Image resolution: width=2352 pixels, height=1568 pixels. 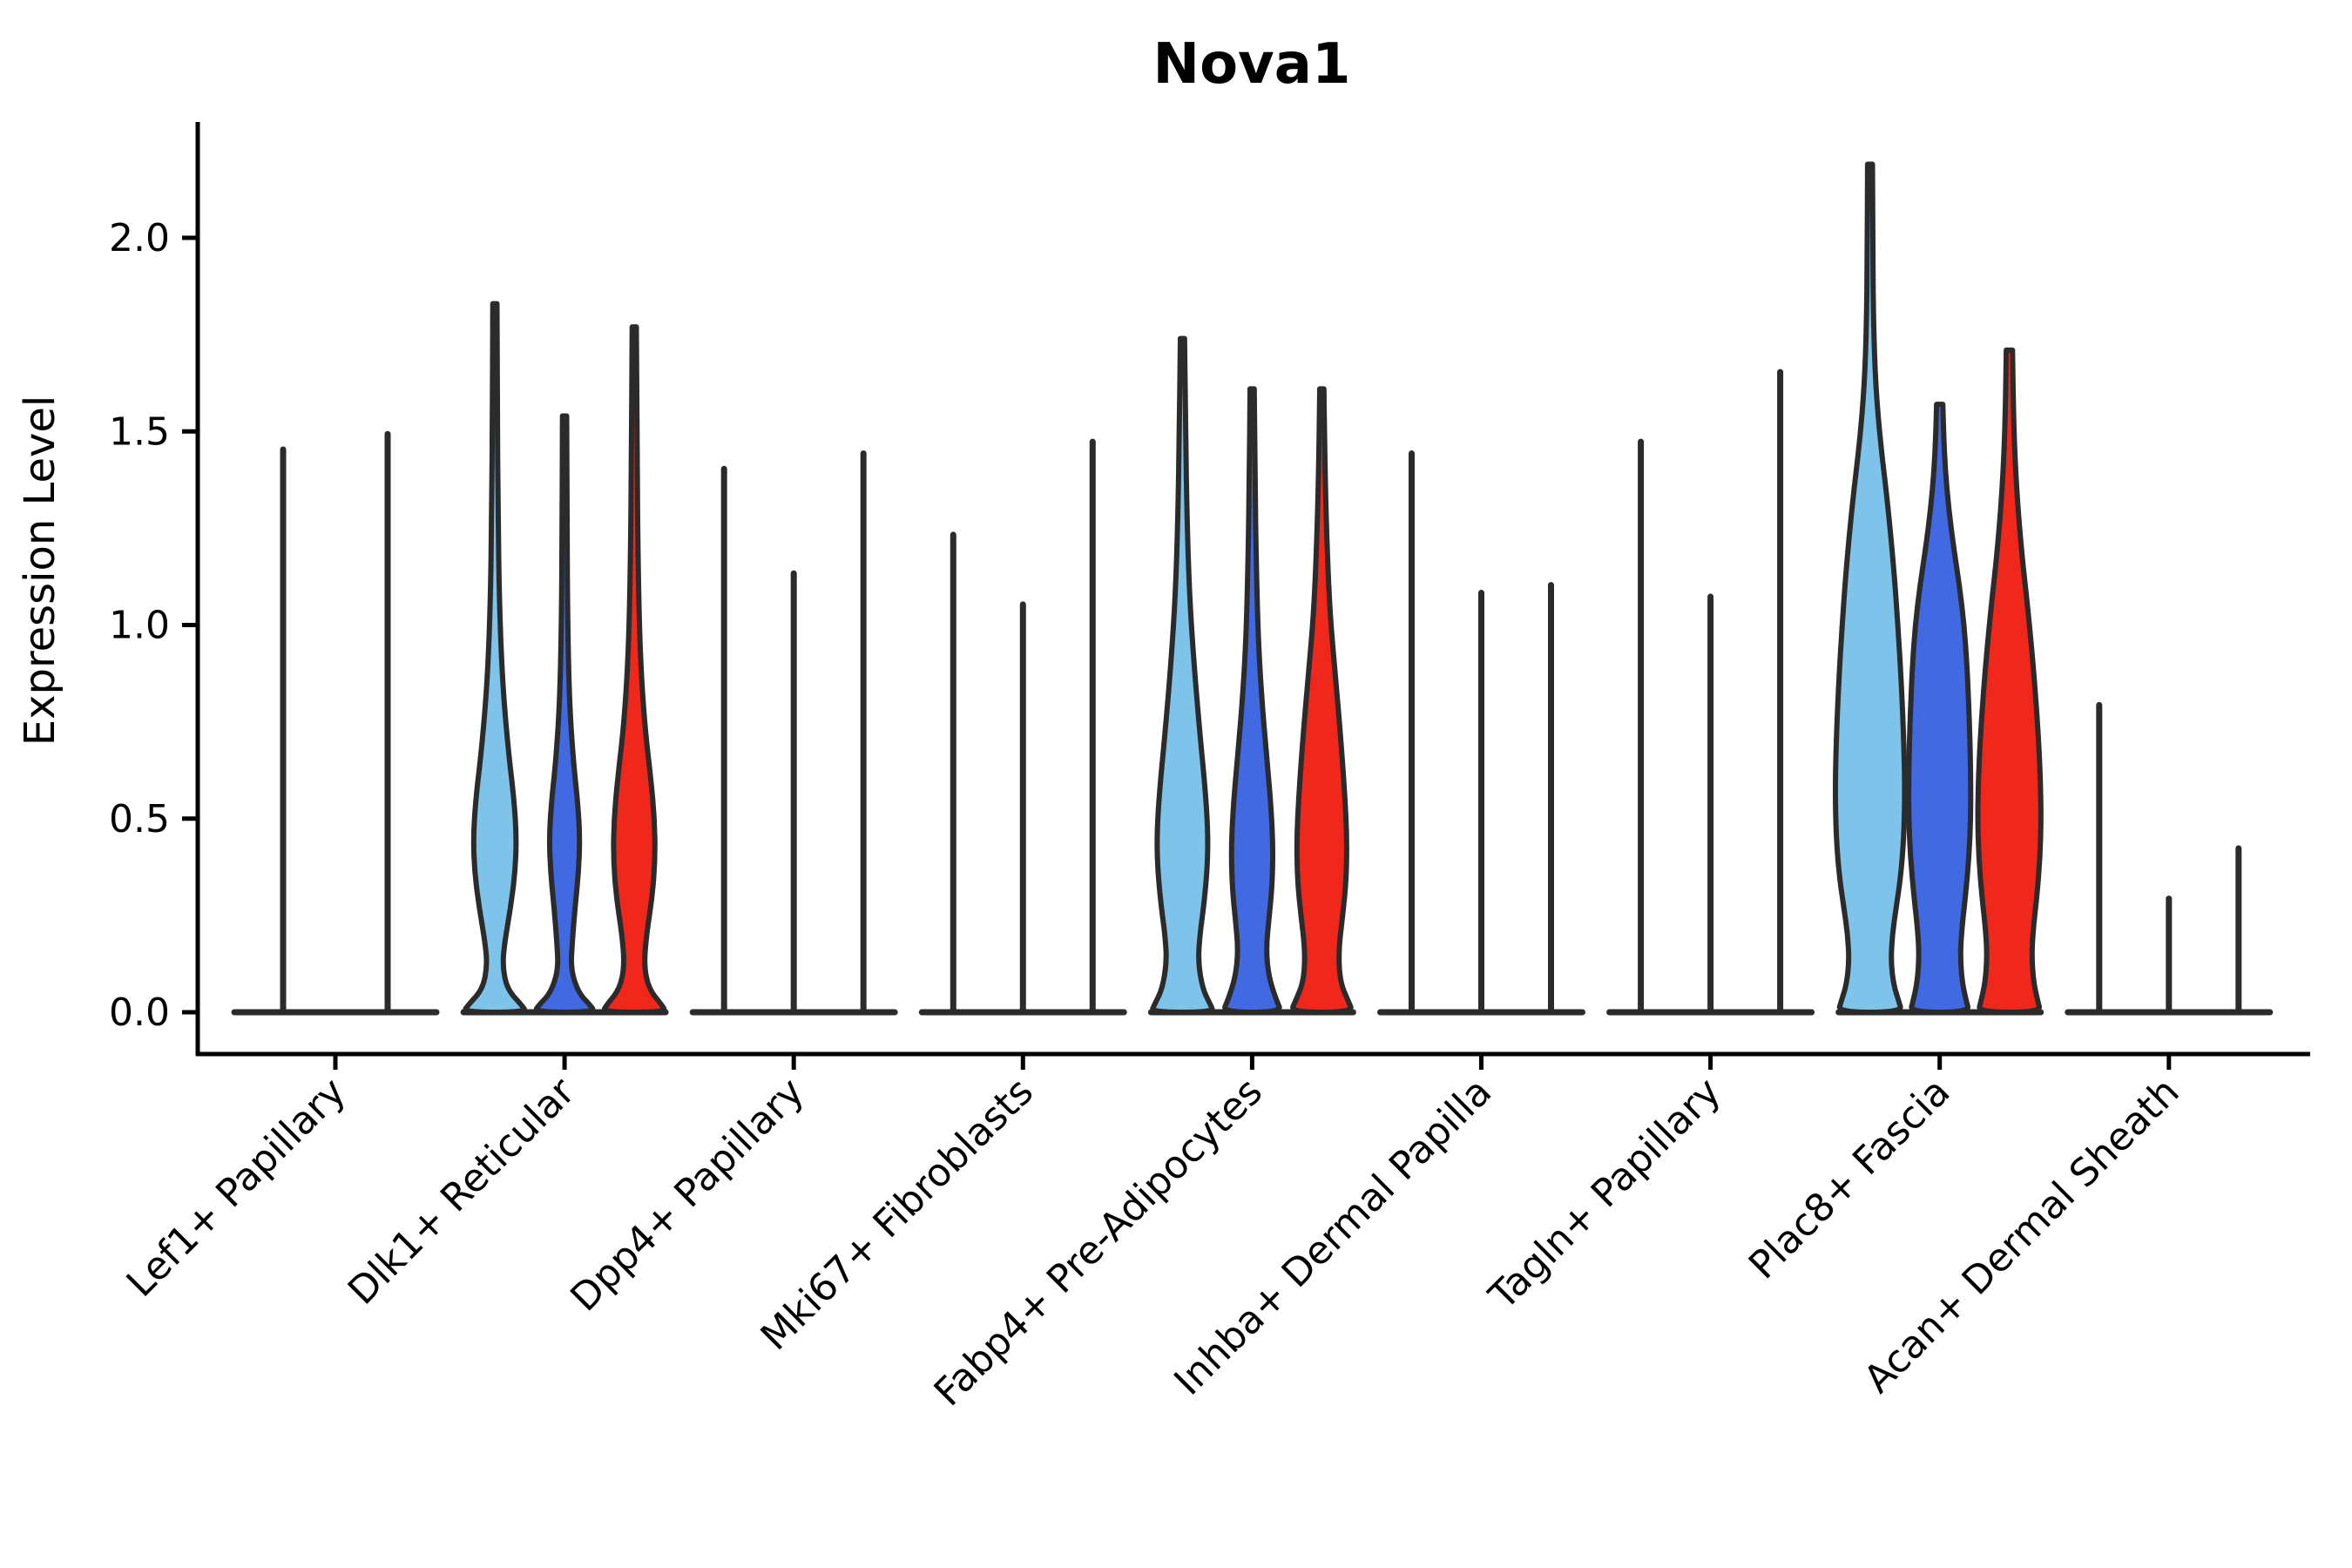 I want to click on y-tick-label: 1.0, so click(x=139, y=626).